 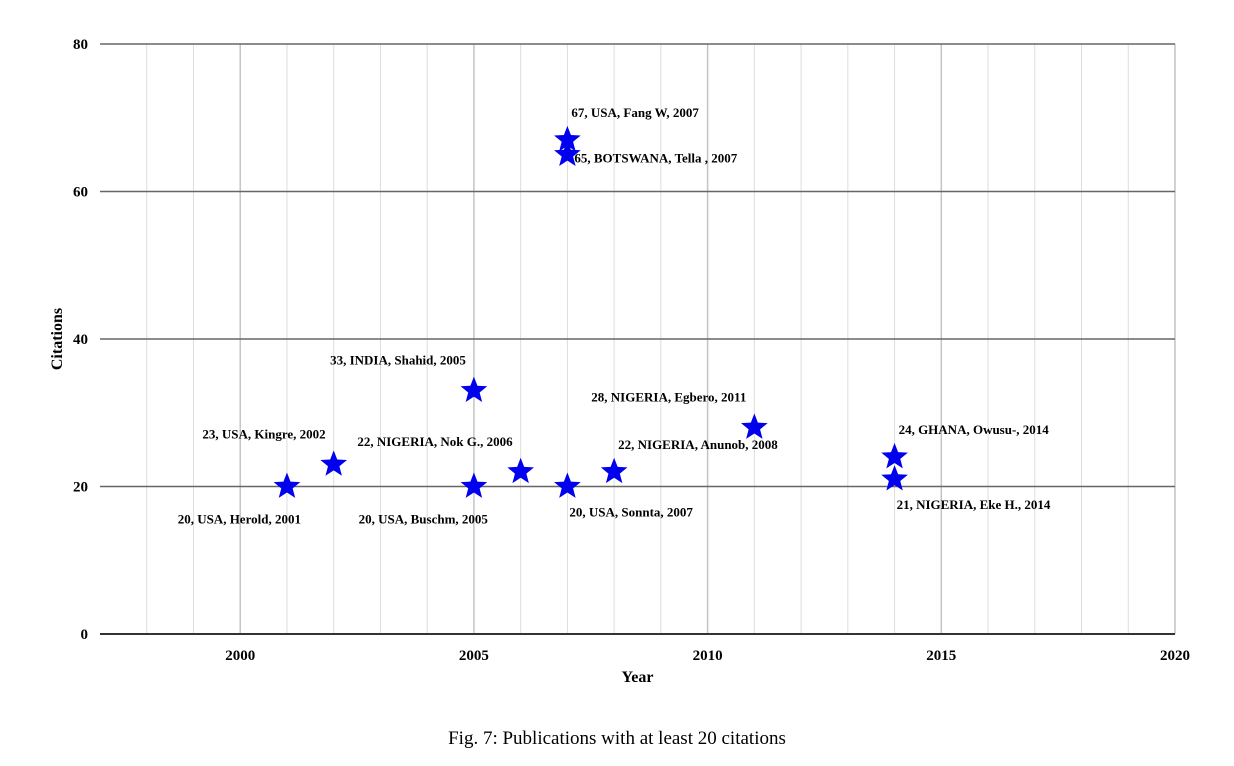 I want to click on y-tick-label: 80, so click(x=80, y=45).